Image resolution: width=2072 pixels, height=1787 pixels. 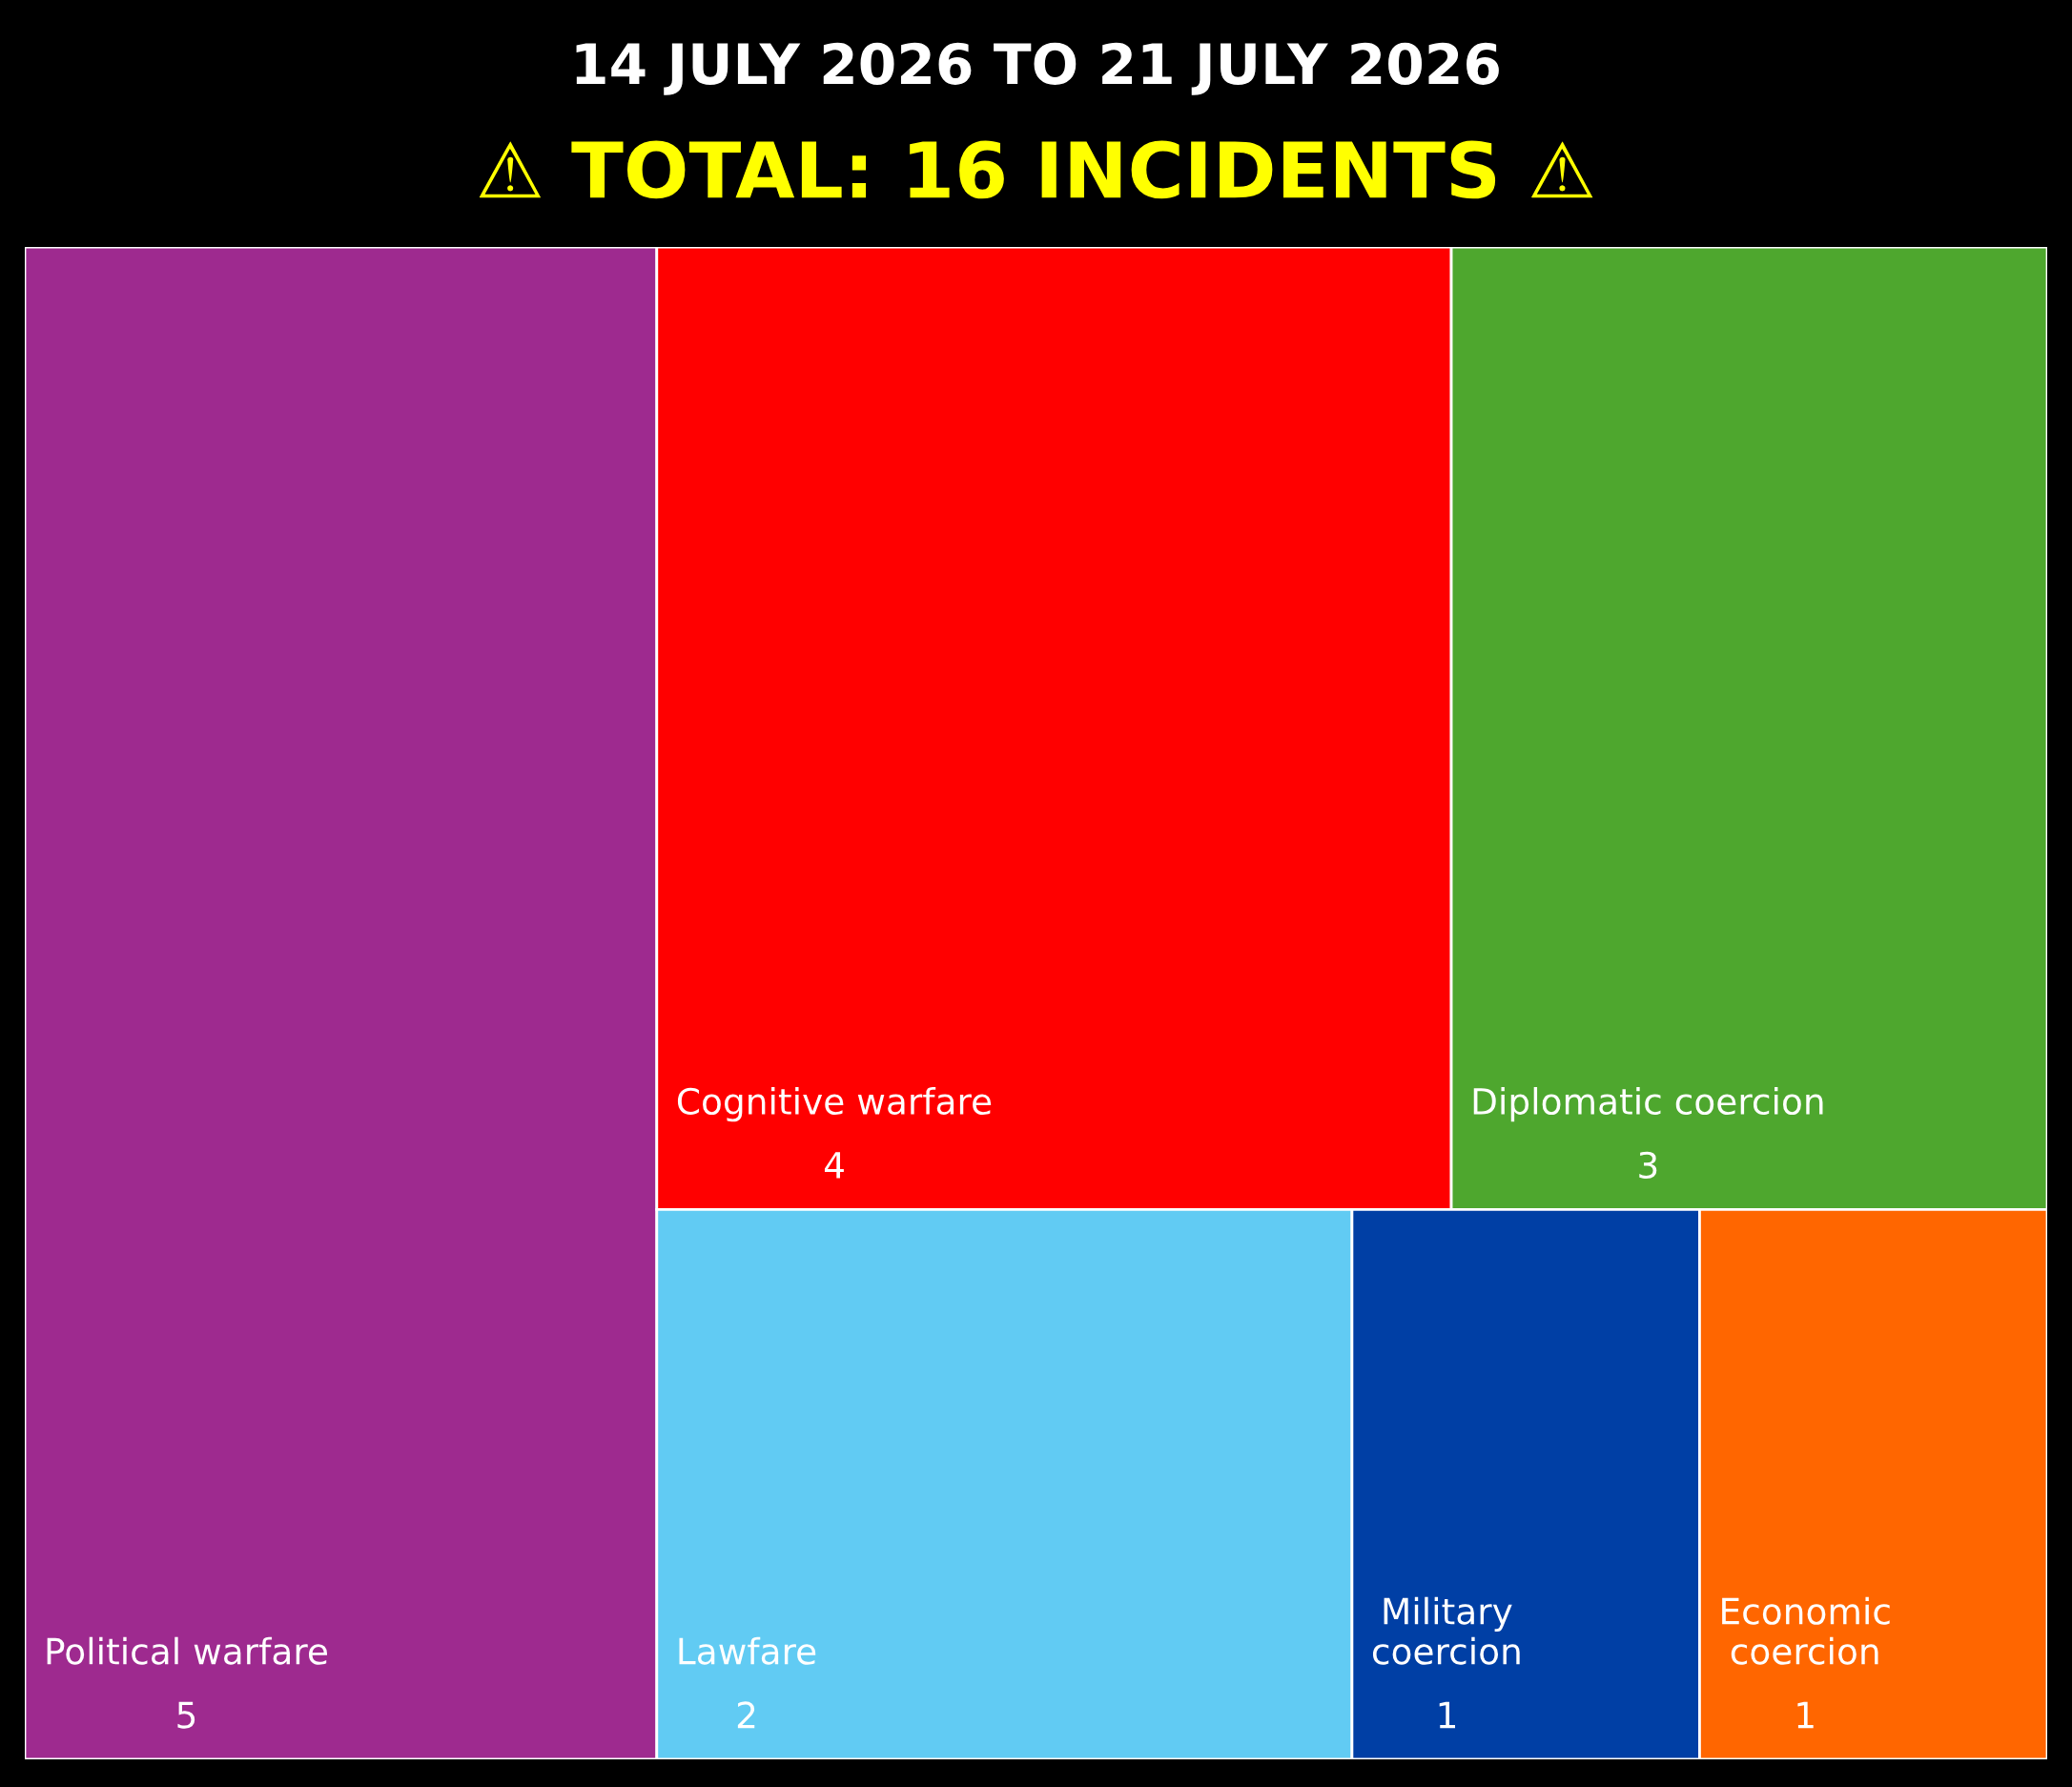 What do you see at coordinates (834, 1104) in the screenshot?
I see `category-label: Cognitive warfare` at bounding box center [834, 1104].